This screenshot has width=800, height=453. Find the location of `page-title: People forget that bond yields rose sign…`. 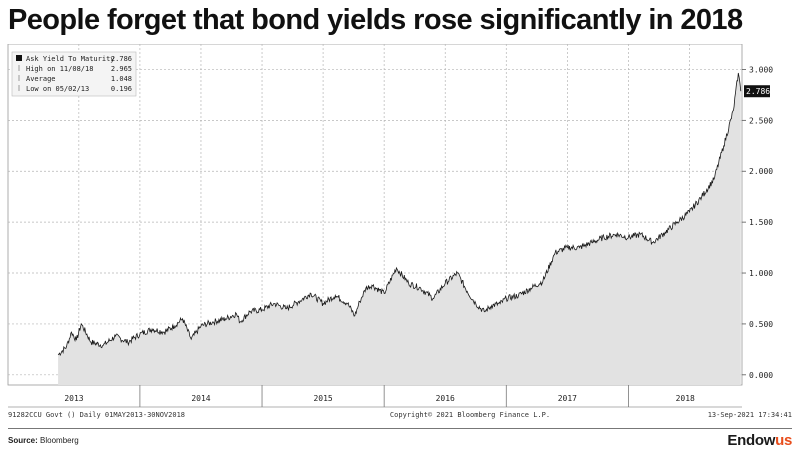

page-title: People forget that bond yields rose sign… is located at coordinates (375, 20).